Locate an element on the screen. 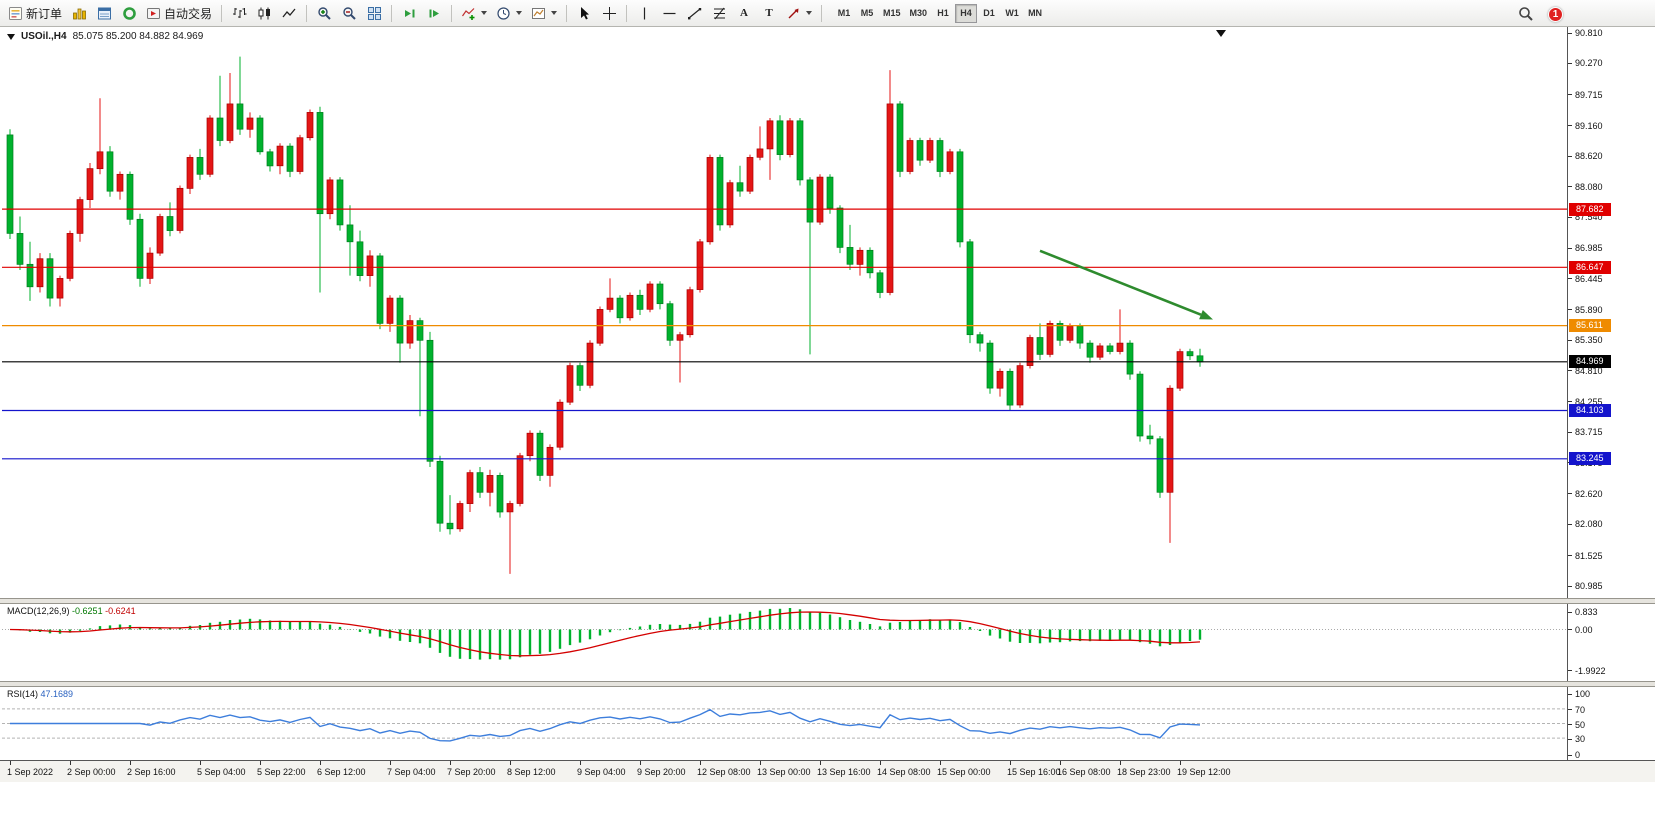  auto-scroll-button is located at coordinates (409, 13).